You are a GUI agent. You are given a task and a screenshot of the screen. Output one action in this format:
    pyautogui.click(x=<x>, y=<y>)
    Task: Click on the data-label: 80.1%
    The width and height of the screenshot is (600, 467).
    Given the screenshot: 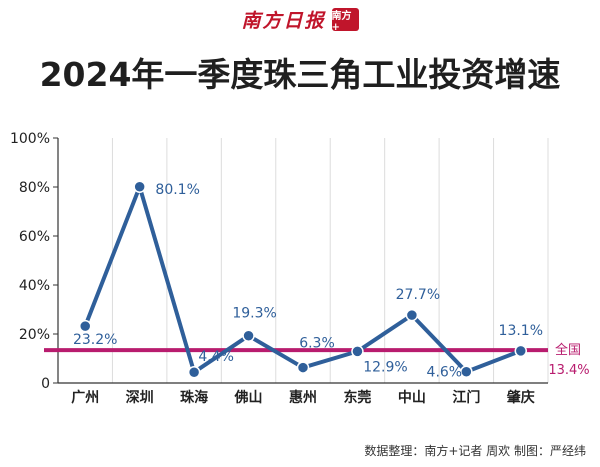 What is the action you would take?
    pyautogui.click(x=177, y=190)
    